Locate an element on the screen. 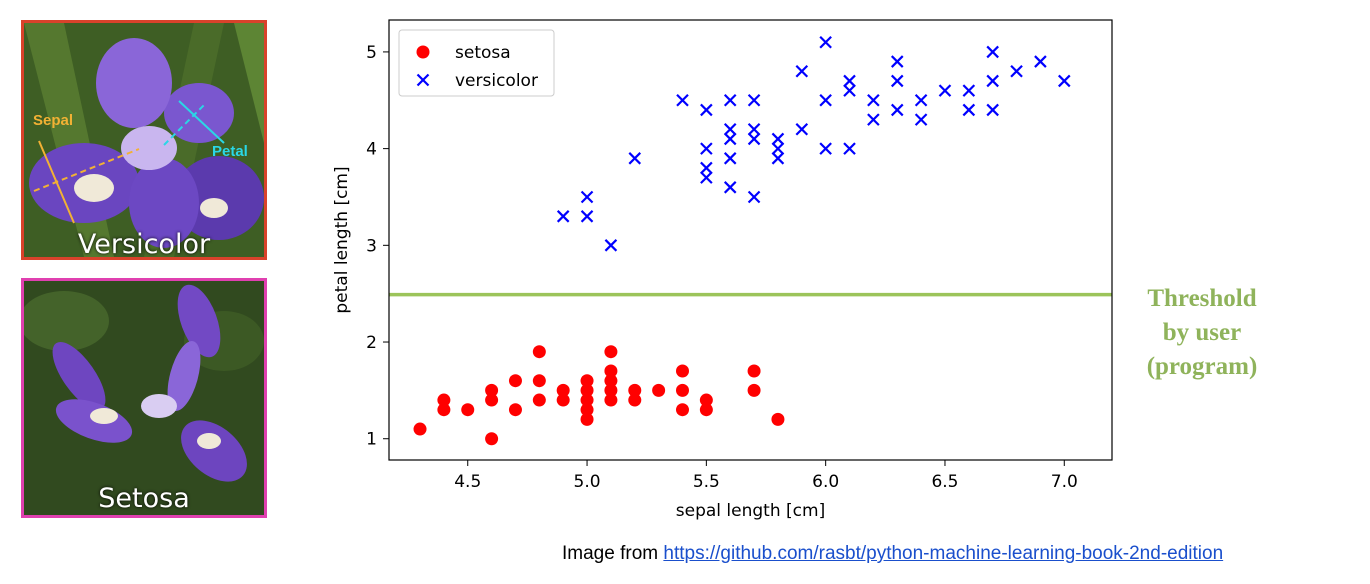  setosa-caption: Setosa is located at coordinates (144, 498).